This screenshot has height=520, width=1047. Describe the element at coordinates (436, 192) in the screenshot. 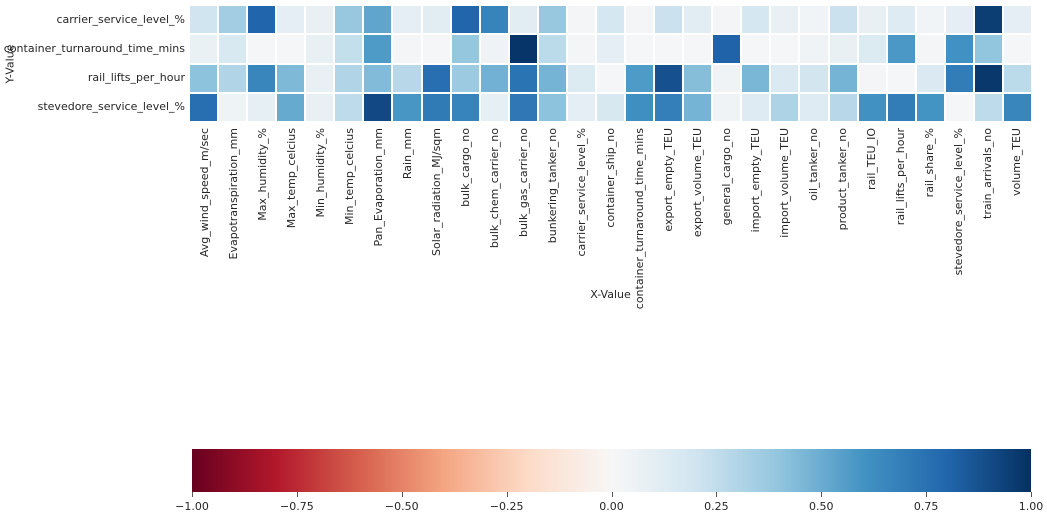

I see `x-tick-label: Solar_radiation_MJ/sqm` at that location.